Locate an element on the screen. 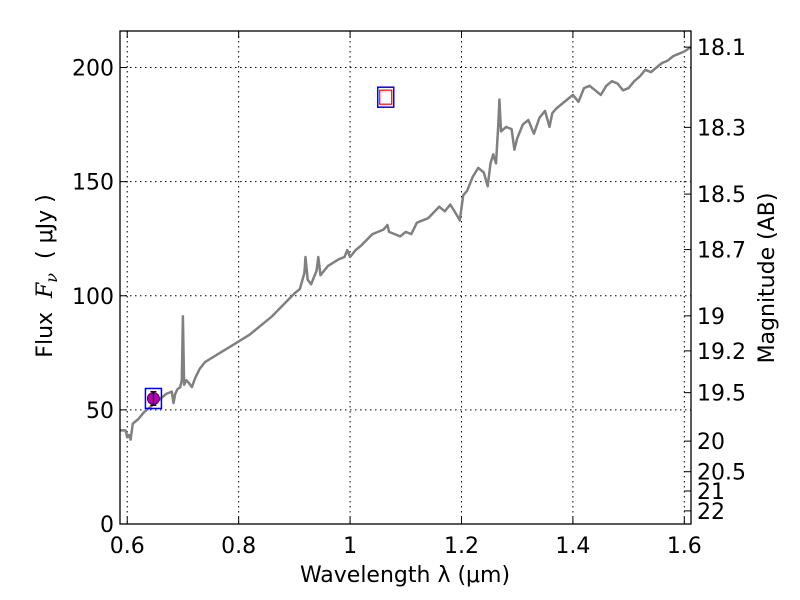  right-tick-label: 20.5 is located at coordinates (721, 473).